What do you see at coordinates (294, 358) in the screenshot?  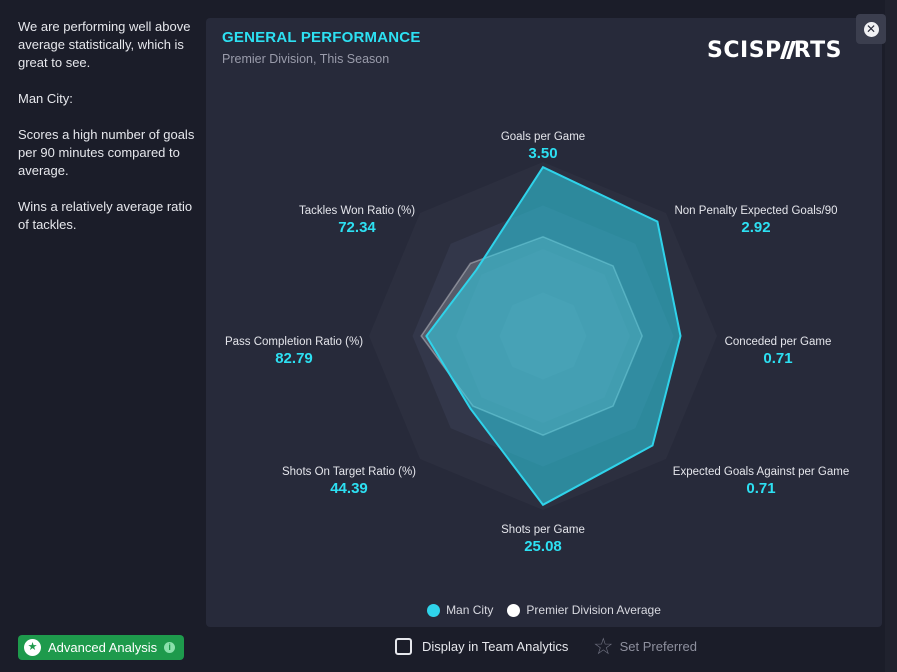 I see `axis-value: 82.79` at bounding box center [294, 358].